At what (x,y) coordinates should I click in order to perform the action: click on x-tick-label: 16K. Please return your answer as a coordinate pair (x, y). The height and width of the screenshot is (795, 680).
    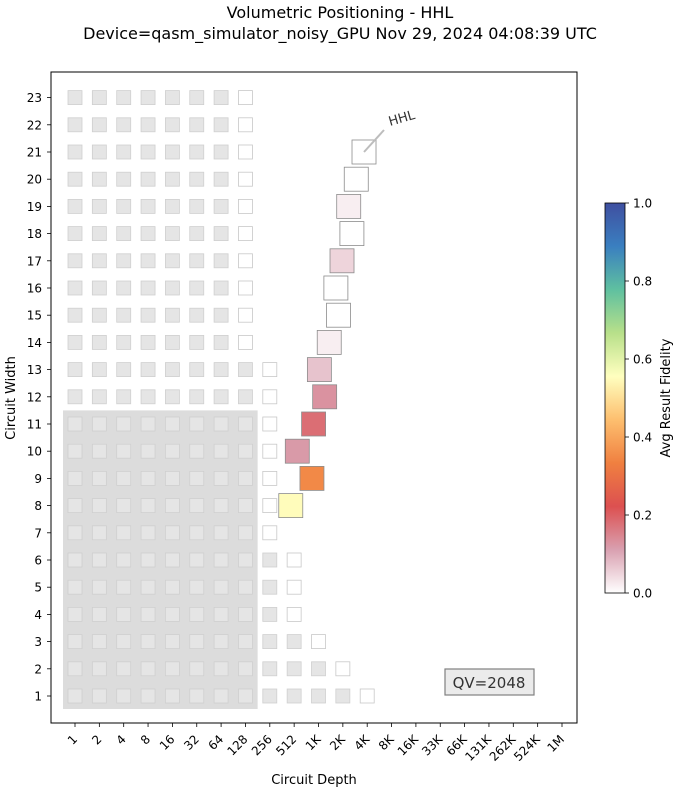
    Looking at the image, I should click on (408, 744).